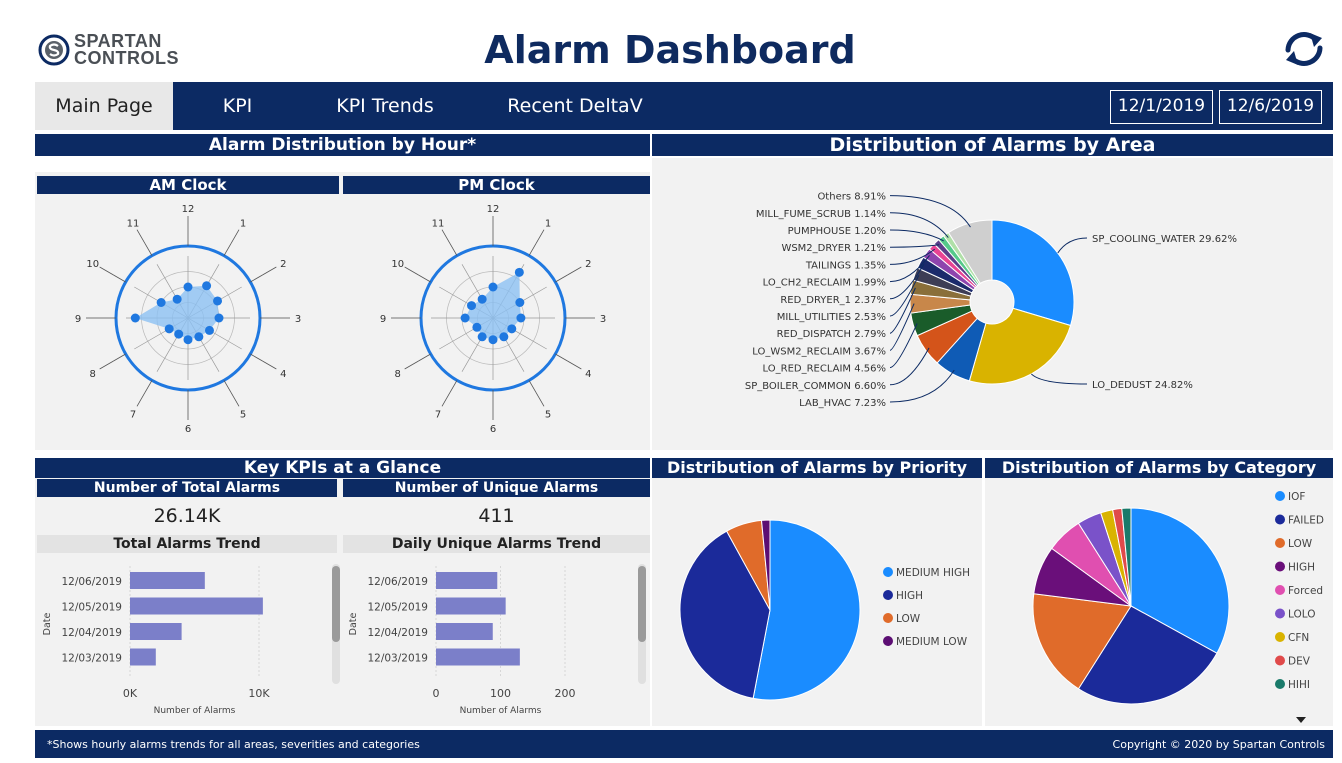 The width and height of the screenshot is (1342, 763). What do you see at coordinates (1161, 107) in the screenshot?
I see `date-start-field: 12/1/2019` at bounding box center [1161, 107].